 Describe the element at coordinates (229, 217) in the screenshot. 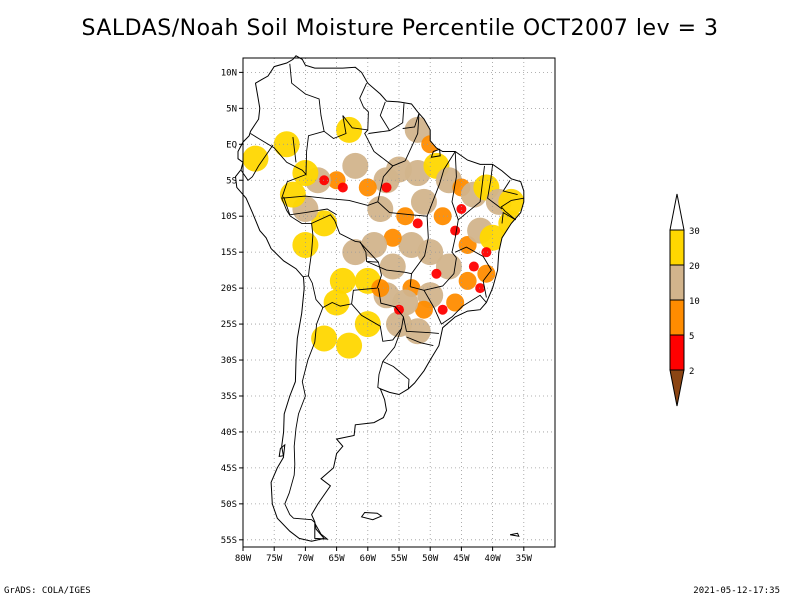

I see `lat-tick-label: 10S` at that location.